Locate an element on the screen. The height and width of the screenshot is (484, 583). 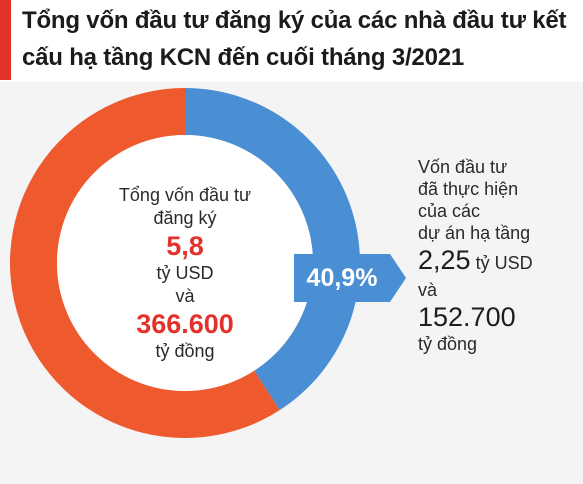
callout-line-1: Vốn đầu tư is located at coordinates (463, 167).